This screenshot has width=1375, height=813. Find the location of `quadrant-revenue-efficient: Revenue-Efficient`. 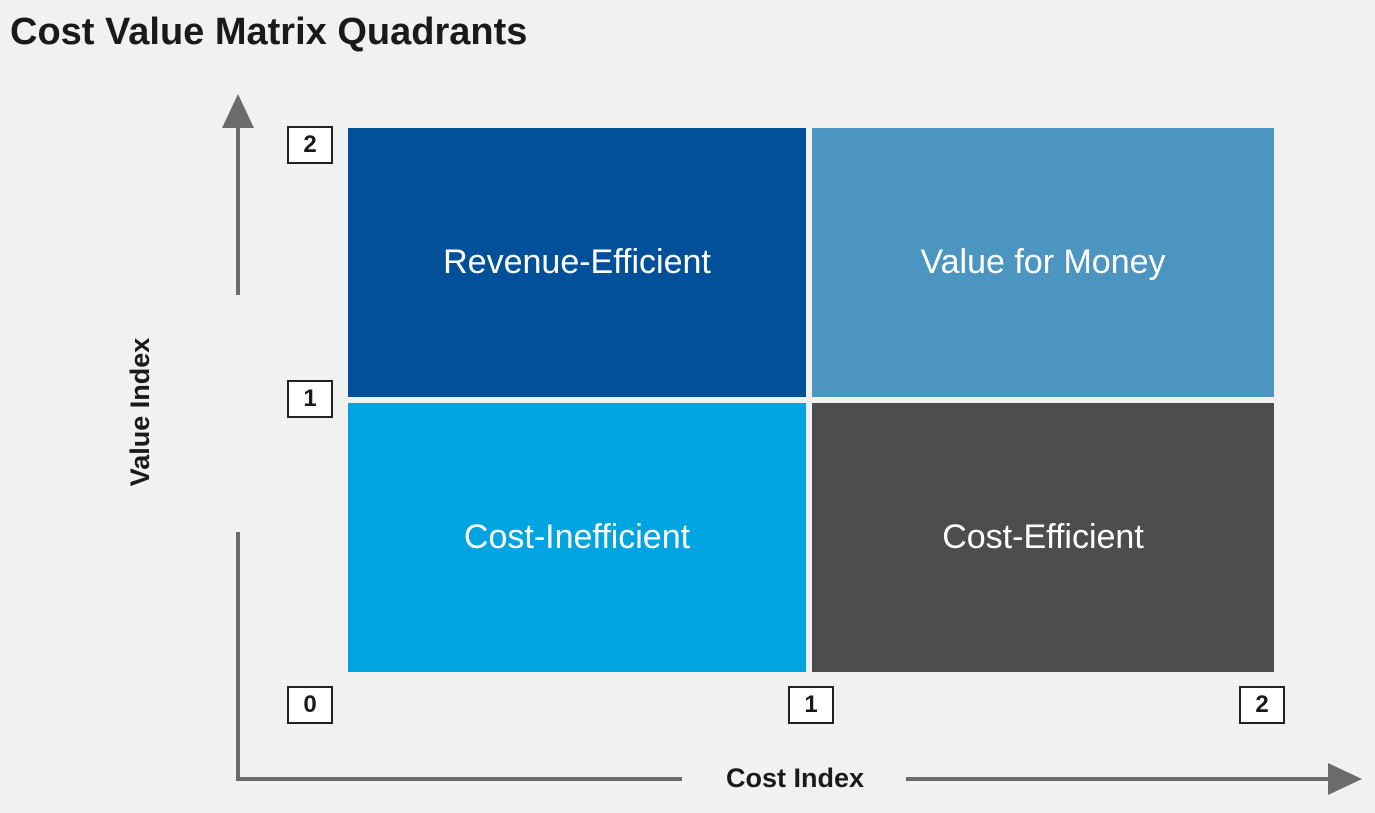

quadrant-revenue-efficient: Revenue-Efficient is located at coordinates (577, 262).